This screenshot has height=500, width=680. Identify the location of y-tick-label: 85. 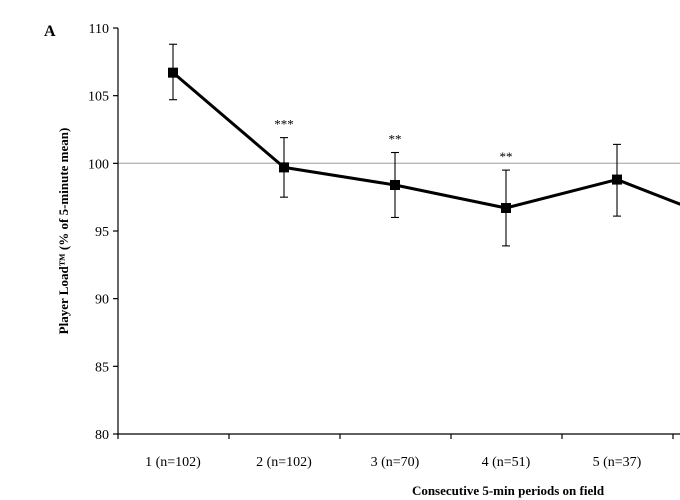
(102, 367).